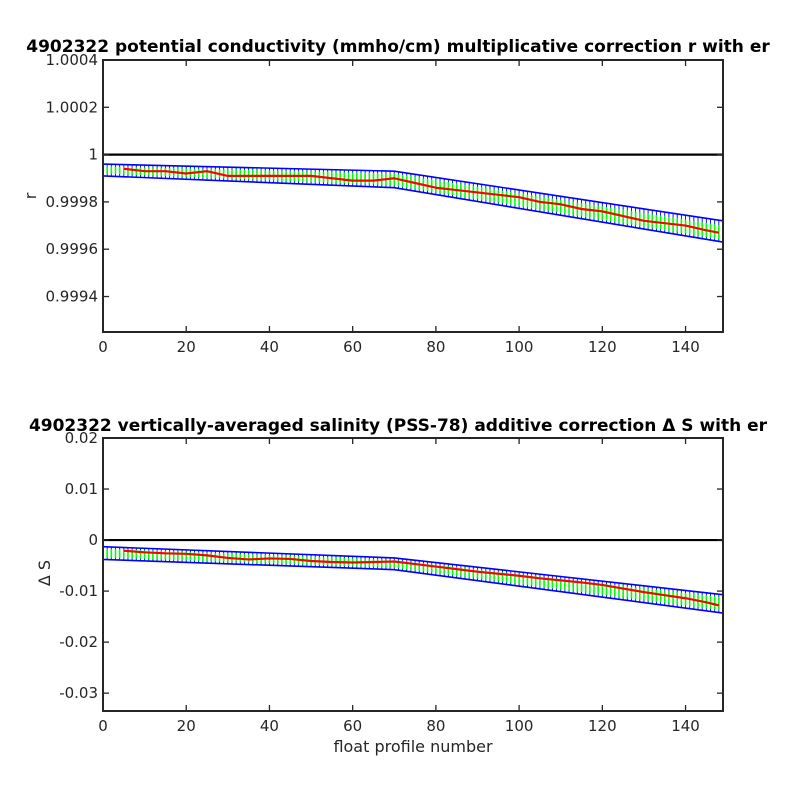 The width and height of the screenshot is (800, 800). Describe the element at coordinates (78, 591) in the screenshot. I see `y-tick-label: -0.01` at that location.